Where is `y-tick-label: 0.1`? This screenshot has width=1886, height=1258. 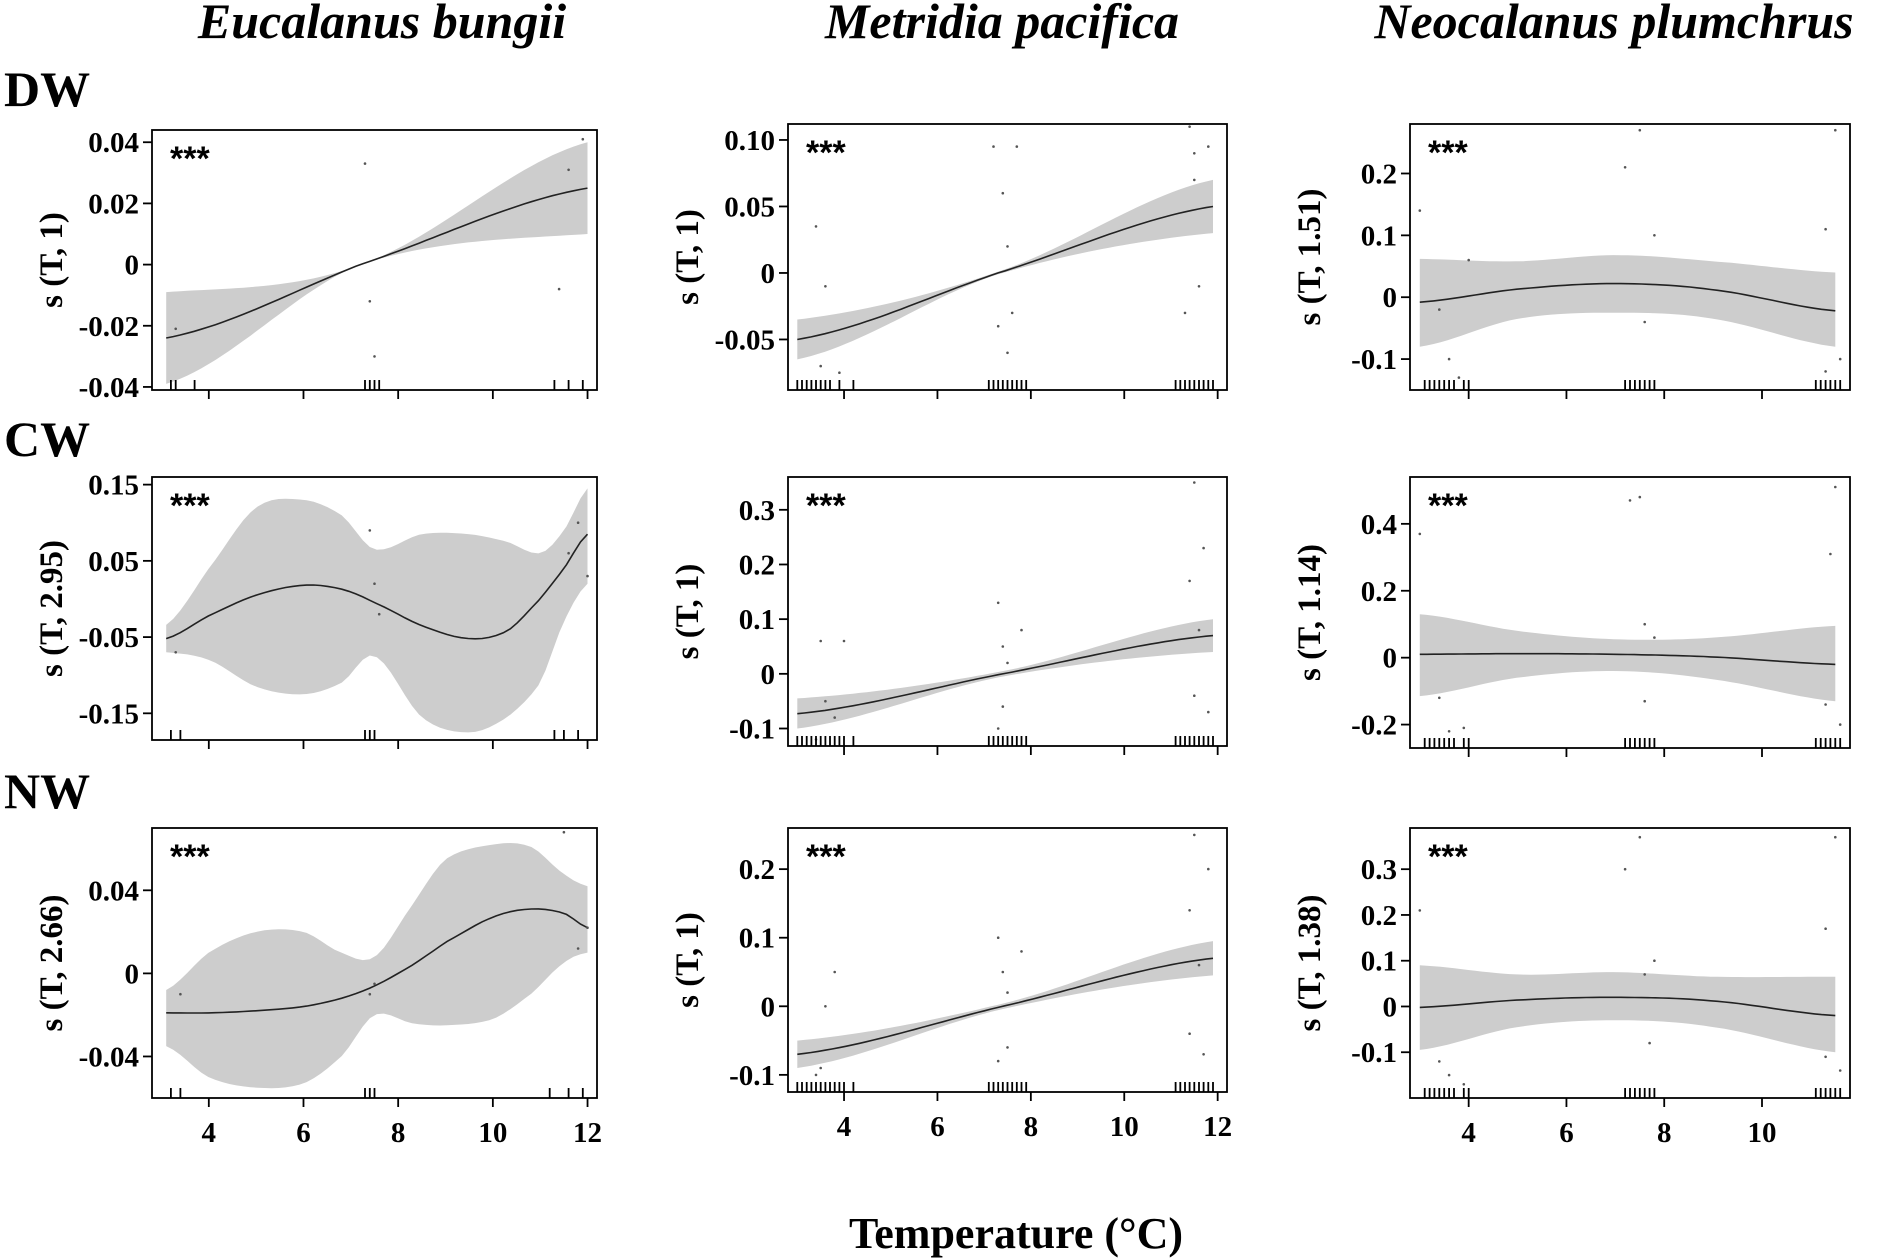 y-tick-label: 0.1 is located at coordinates (757, 939).